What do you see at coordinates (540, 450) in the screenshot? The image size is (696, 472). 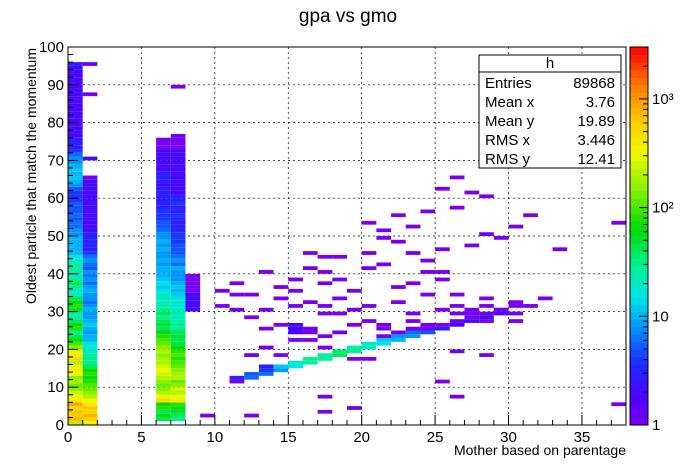 I see `x-axis-title: Mother based on parentage` at bounding box center [540, 450].